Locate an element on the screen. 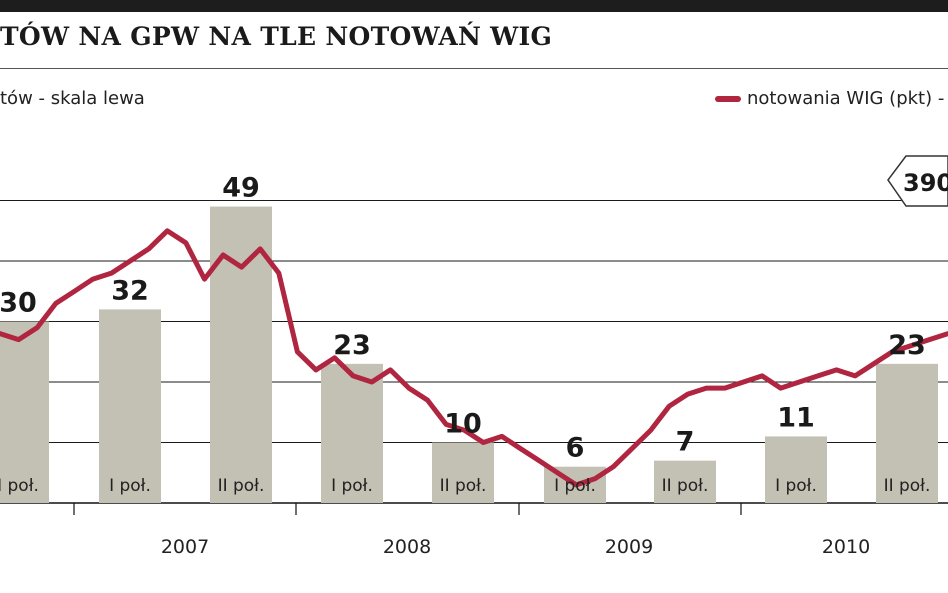  title-rule is located at coordinates (474, 68).